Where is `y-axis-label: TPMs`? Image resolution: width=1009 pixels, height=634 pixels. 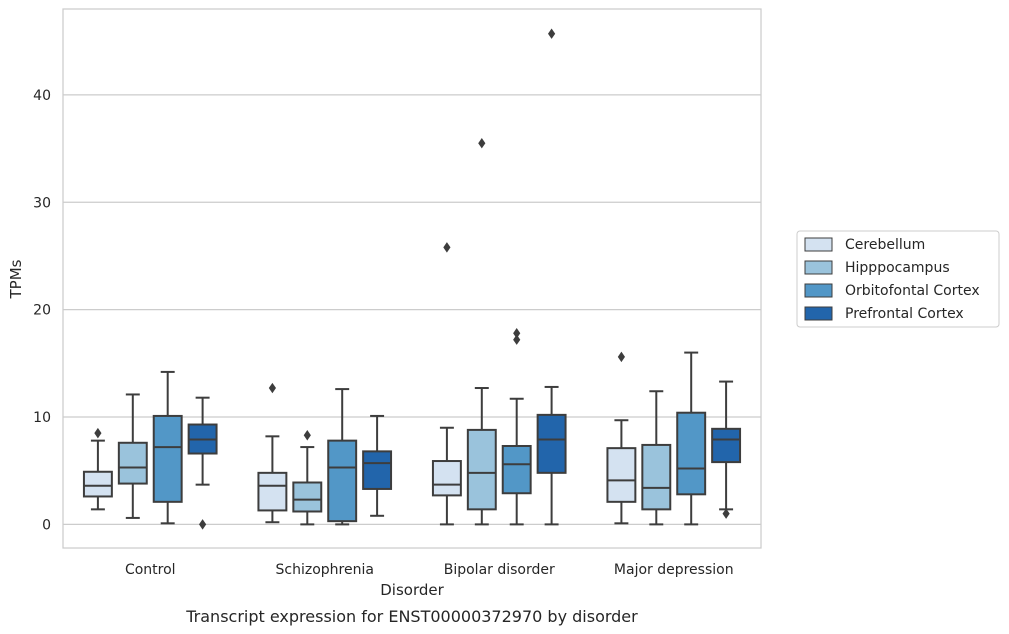
y-axis-label: TPMs is located at coordinates (16, 279).